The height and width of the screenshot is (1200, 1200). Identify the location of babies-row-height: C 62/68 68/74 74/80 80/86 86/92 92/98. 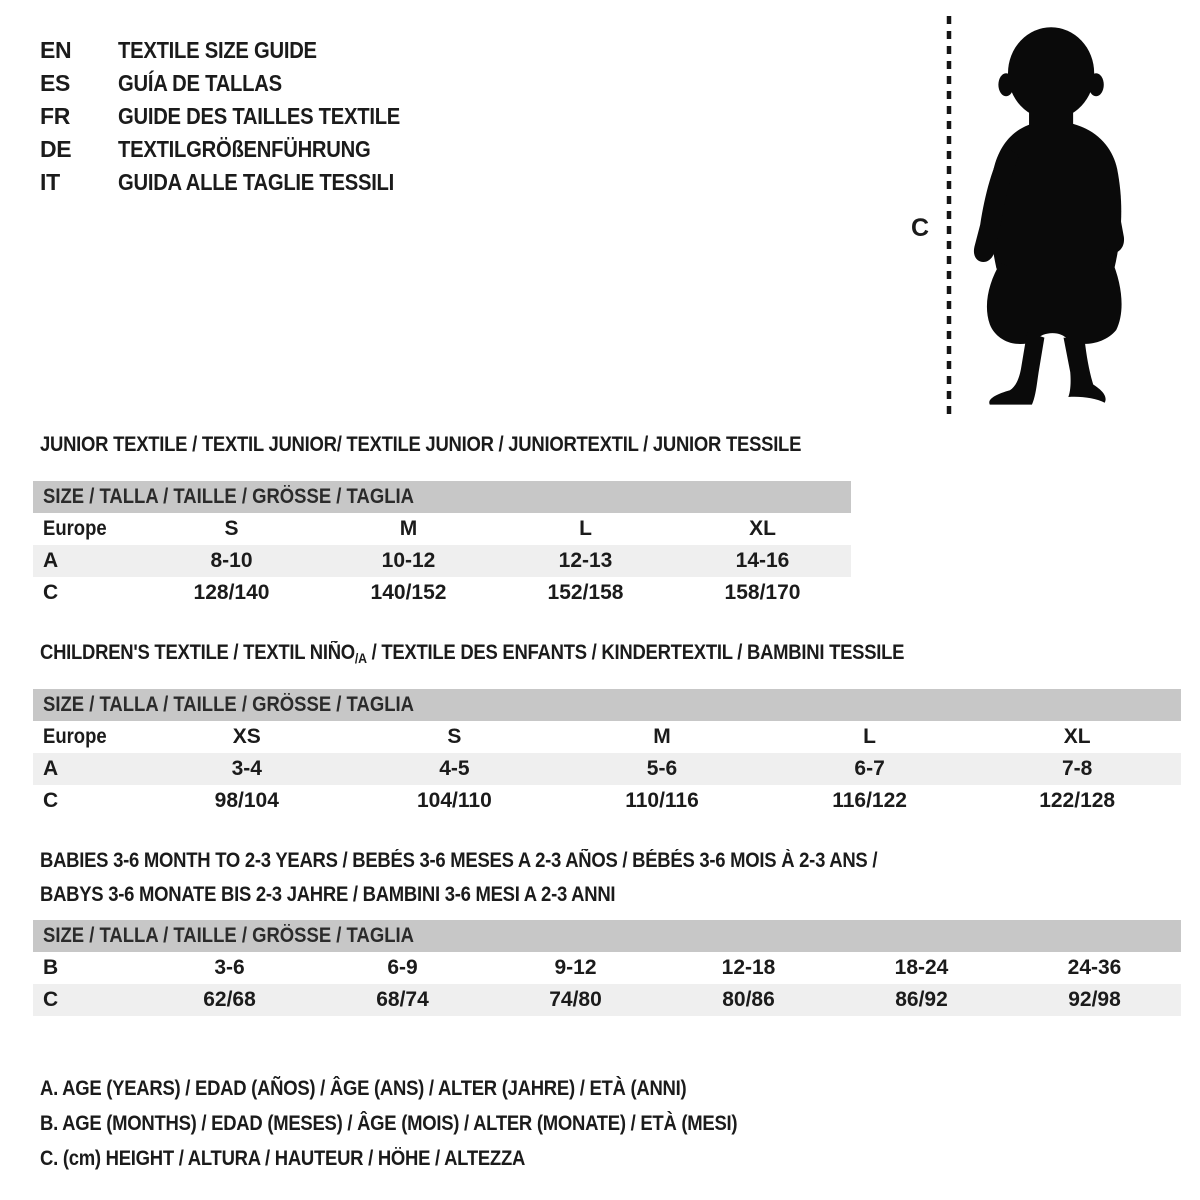
(607, 1000).